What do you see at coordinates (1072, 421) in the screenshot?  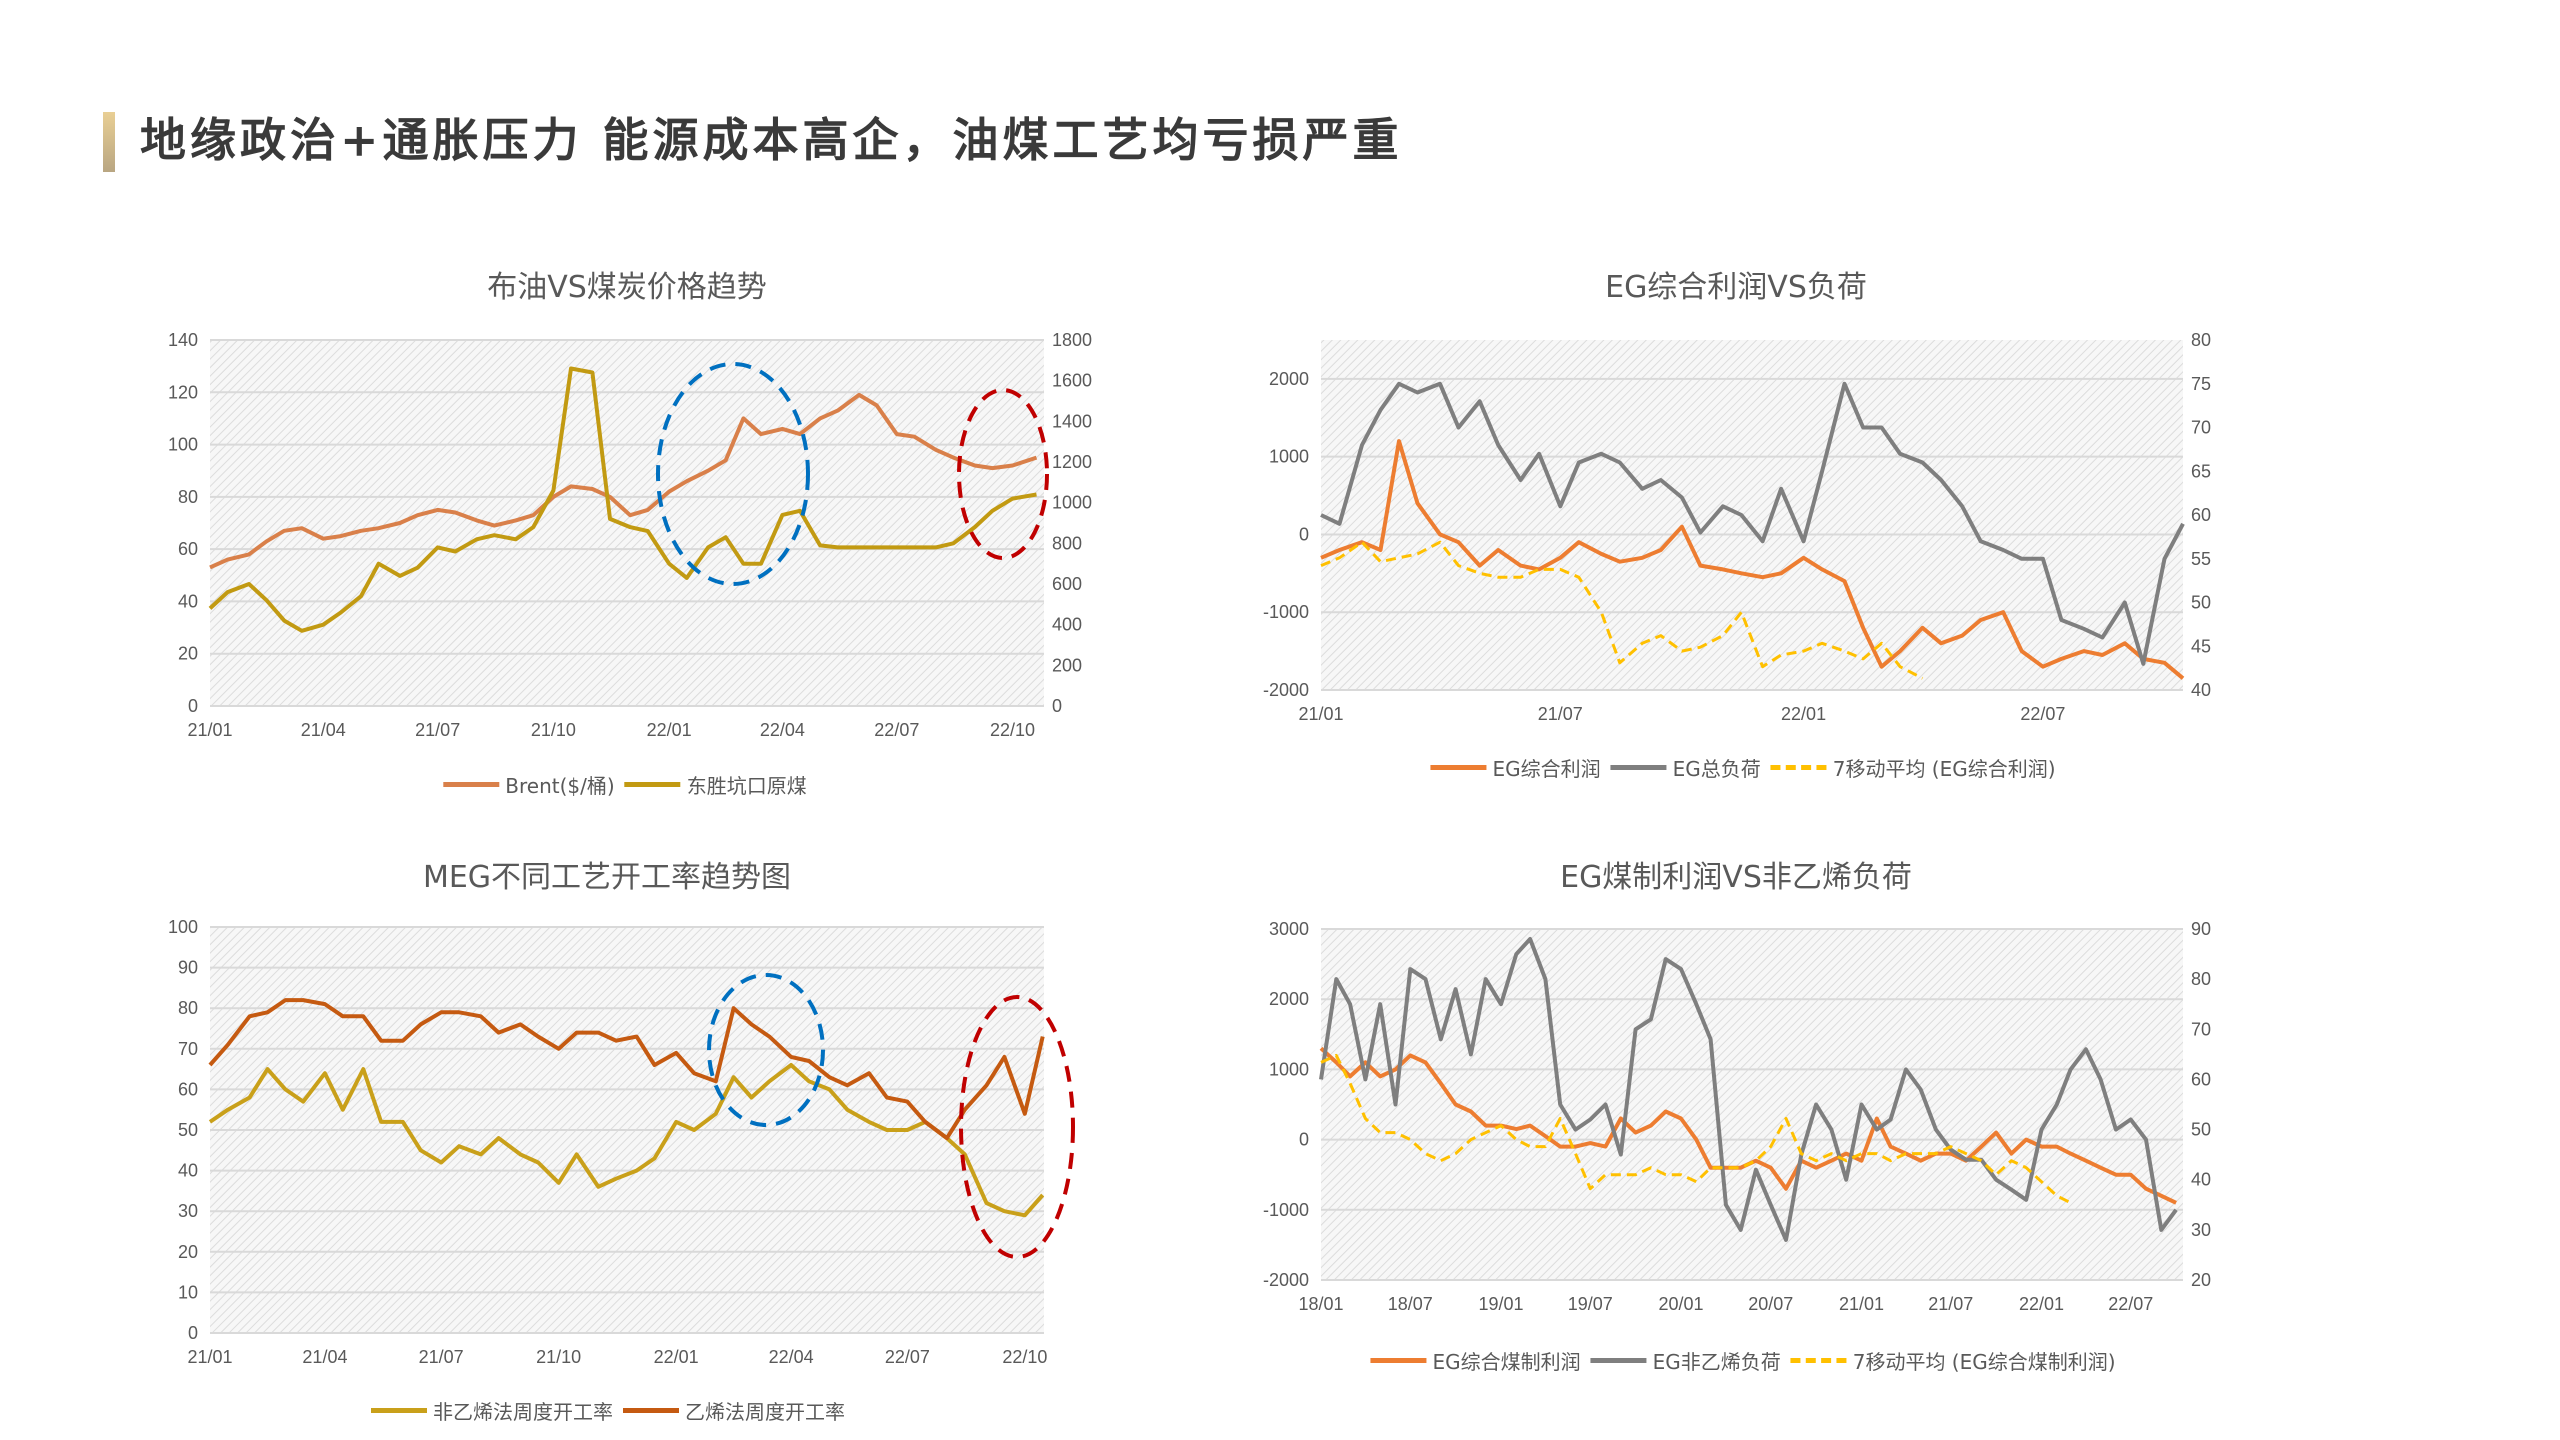 I see `y2-tick-label: 1400` at bounding box center [1072, 421].